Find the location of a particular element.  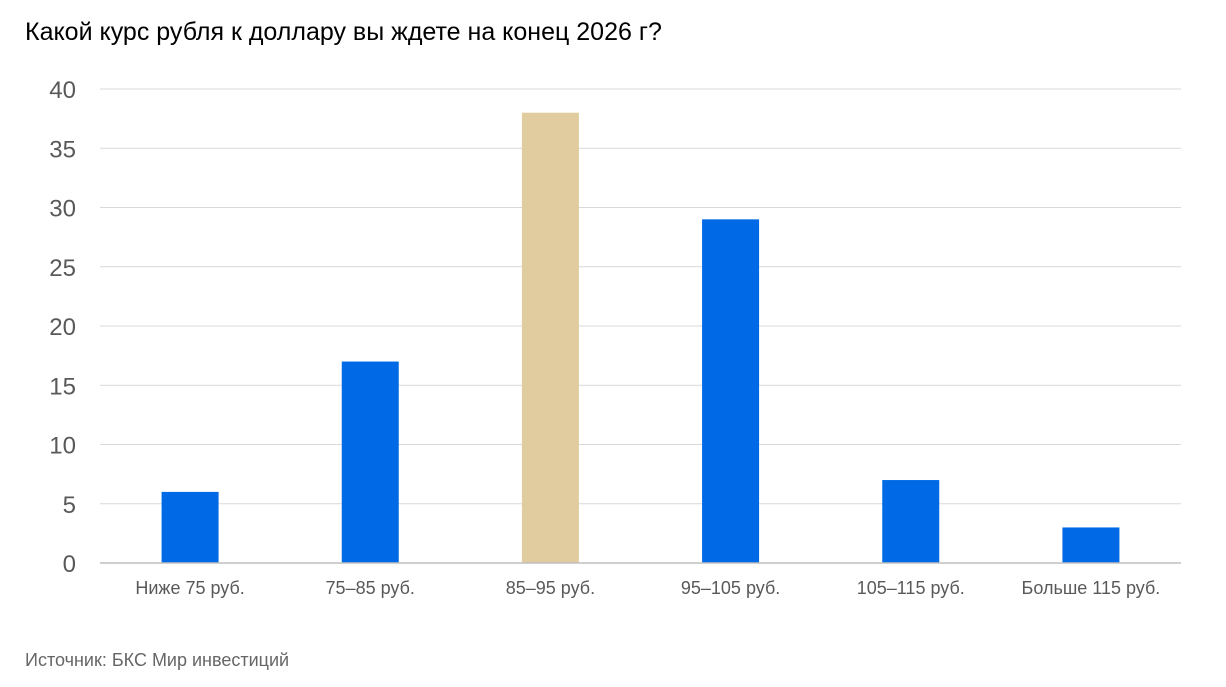

y-tick-label: 30 is located at coordinates (62, 209).